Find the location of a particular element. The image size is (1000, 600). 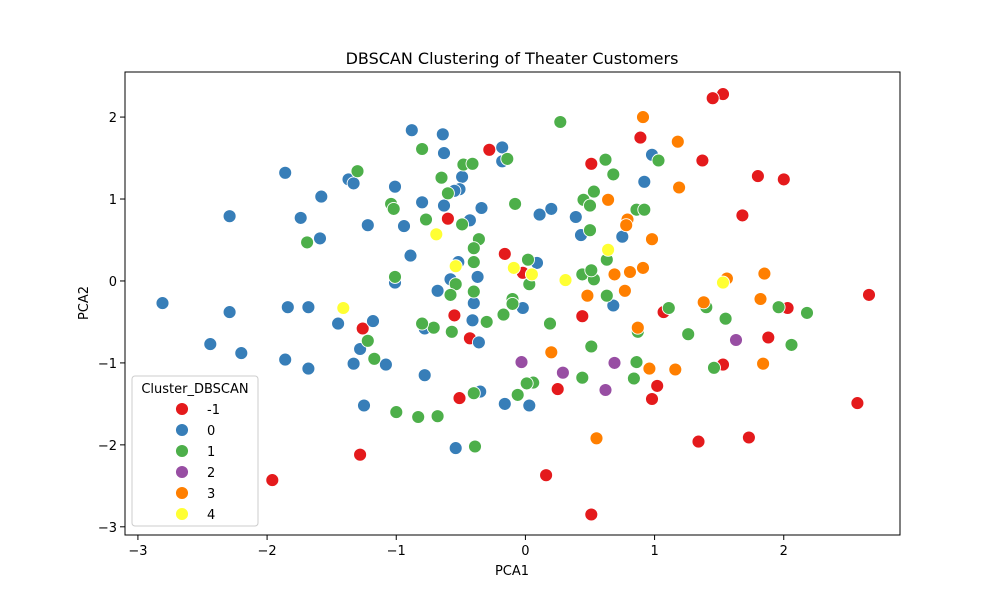

legend-label-4: 4 is located at coordinates (211, 515).